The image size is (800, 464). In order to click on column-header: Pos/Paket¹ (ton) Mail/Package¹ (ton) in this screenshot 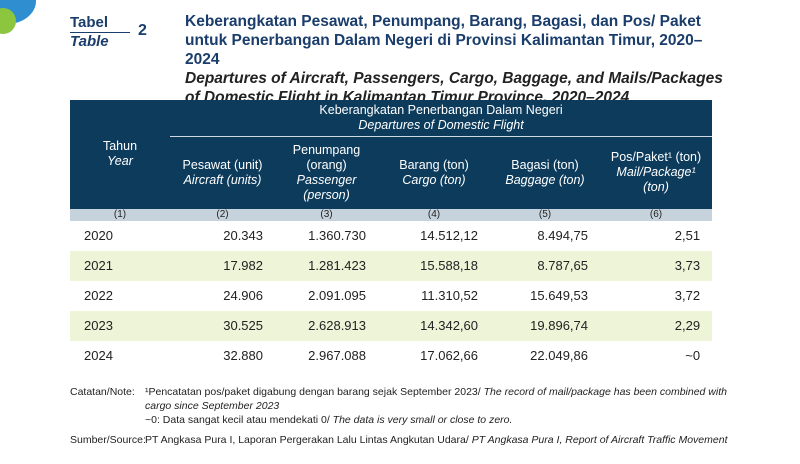, I will do `click(656, 172)`.